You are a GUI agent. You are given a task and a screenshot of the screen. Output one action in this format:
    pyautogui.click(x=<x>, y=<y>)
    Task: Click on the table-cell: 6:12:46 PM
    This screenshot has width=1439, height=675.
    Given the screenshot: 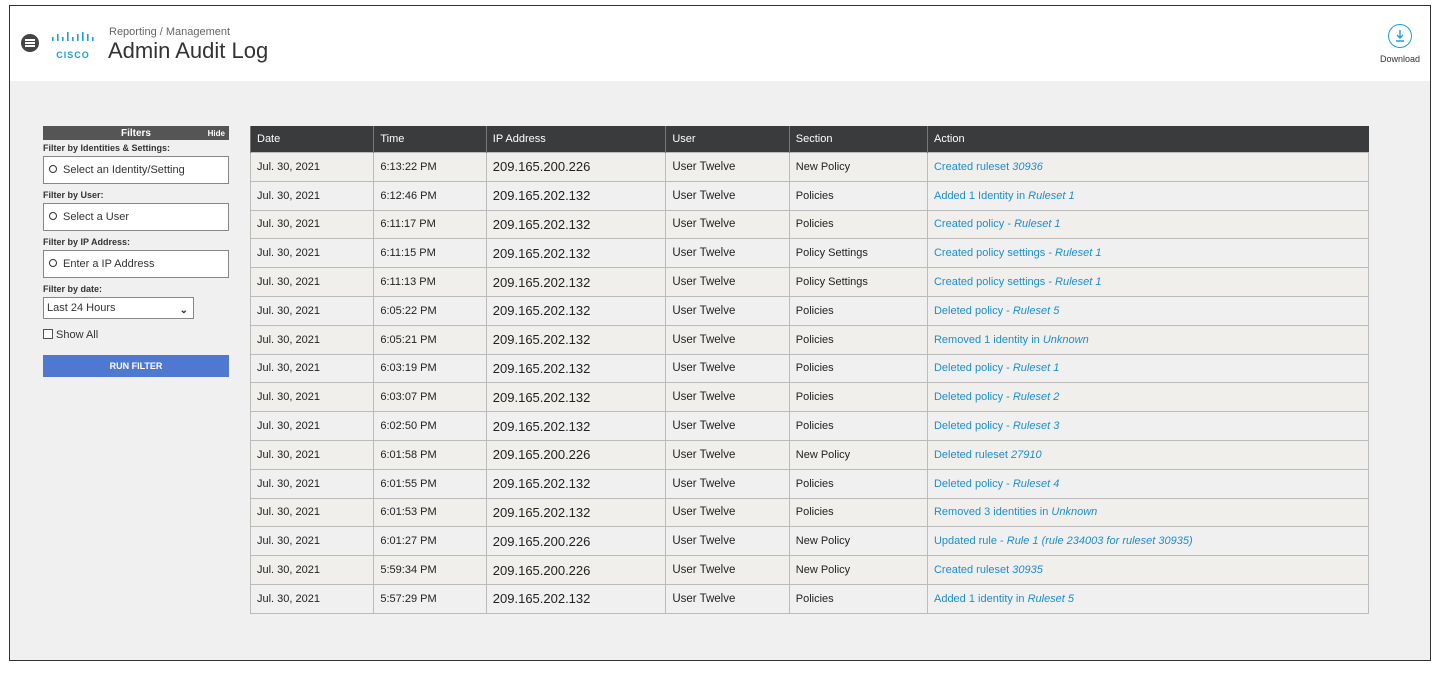 What is the action you would take?
    pyautogui.click(x=430, y=195)
    